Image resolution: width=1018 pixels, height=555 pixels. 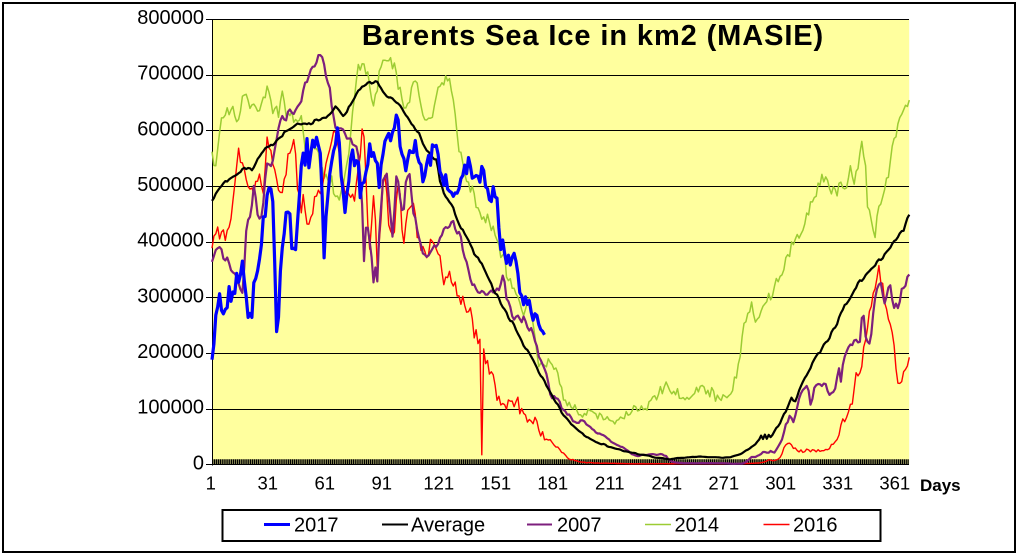 I want to click on svg-text: 500000, so click(x=170, y=185).